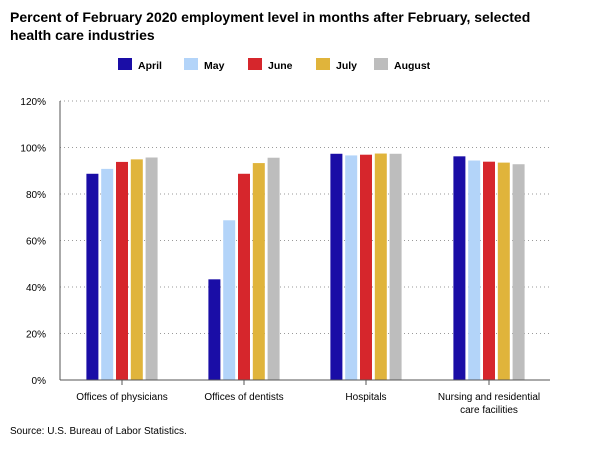  I want to click on x-tick-label-line: Nursing and residential, so click(489, 397).